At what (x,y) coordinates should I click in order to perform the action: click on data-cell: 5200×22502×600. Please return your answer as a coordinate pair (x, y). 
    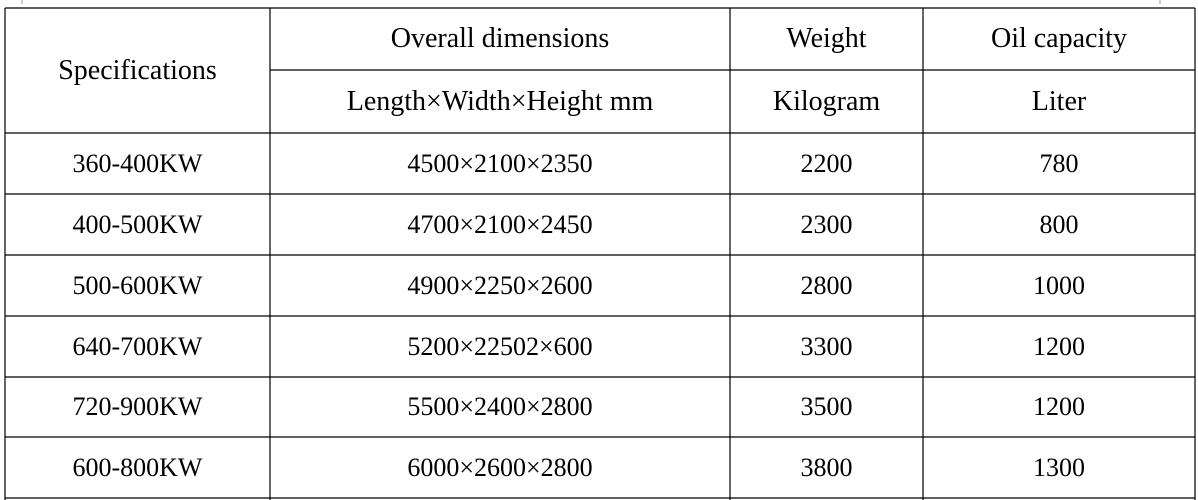
    Looking at the image, I should click on (500, 346).